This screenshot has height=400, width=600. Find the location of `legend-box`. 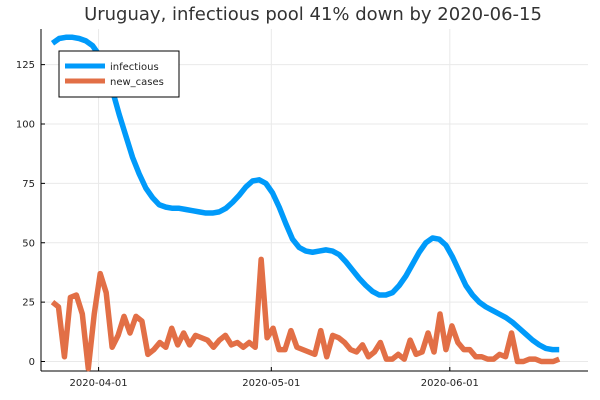

legend-box is located at coordinates (119, 74).